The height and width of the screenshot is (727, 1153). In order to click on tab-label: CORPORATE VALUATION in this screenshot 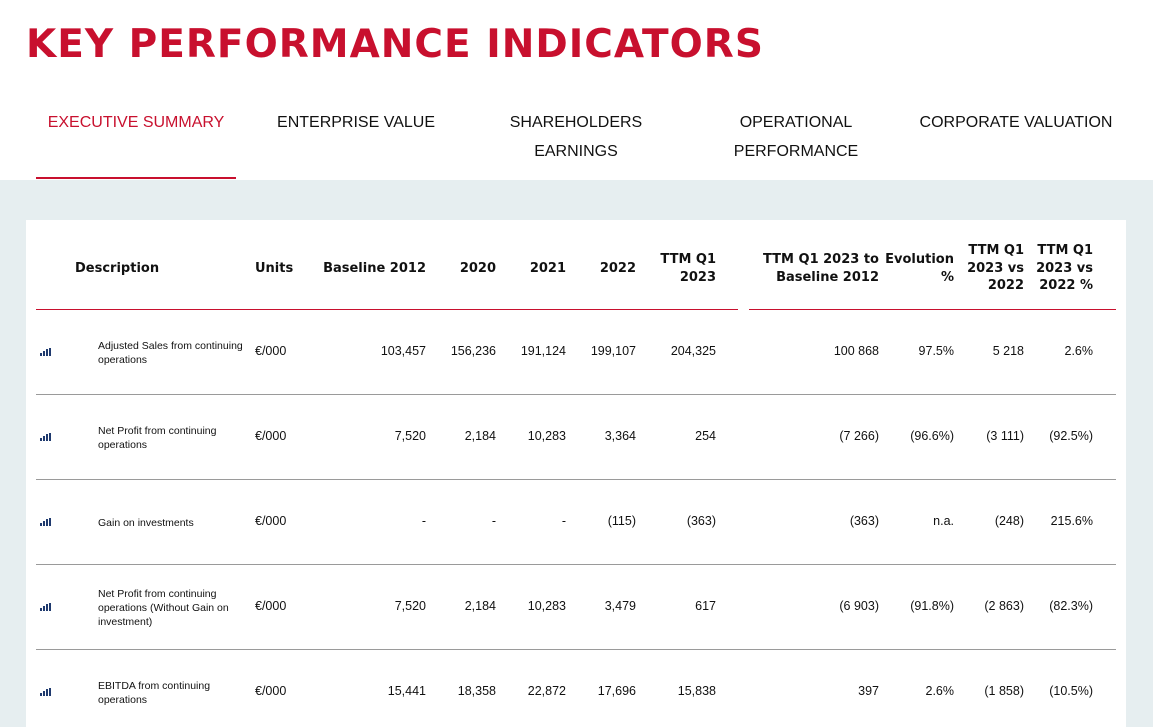, I will do `click(1016, 122)`.